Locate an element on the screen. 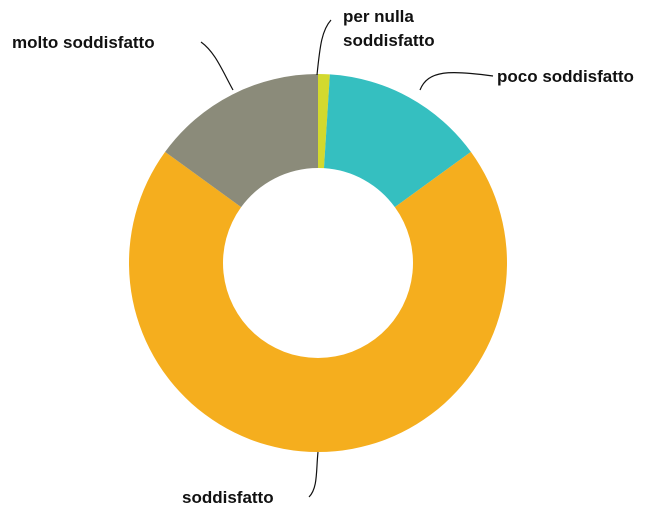 The width and height of the screenshot is (670, 514). leader-line-soddisfatto is located at coordinates (313, 474).